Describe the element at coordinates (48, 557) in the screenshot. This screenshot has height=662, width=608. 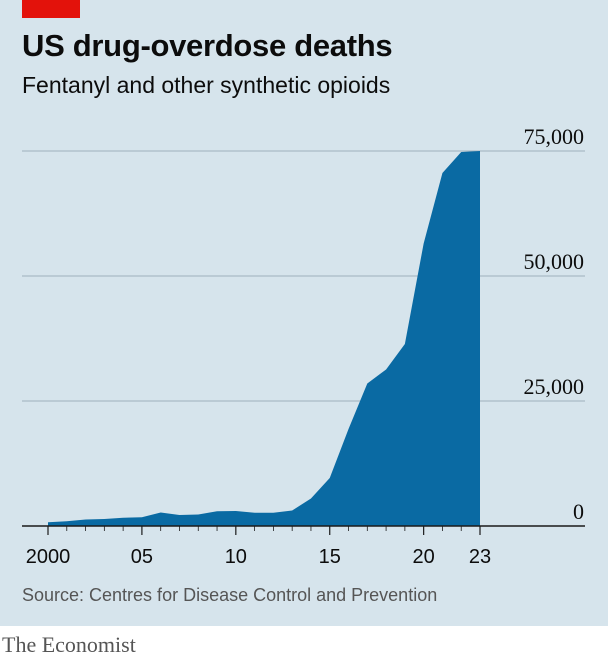
I see `x-tick-label-0: 2000` at that location.